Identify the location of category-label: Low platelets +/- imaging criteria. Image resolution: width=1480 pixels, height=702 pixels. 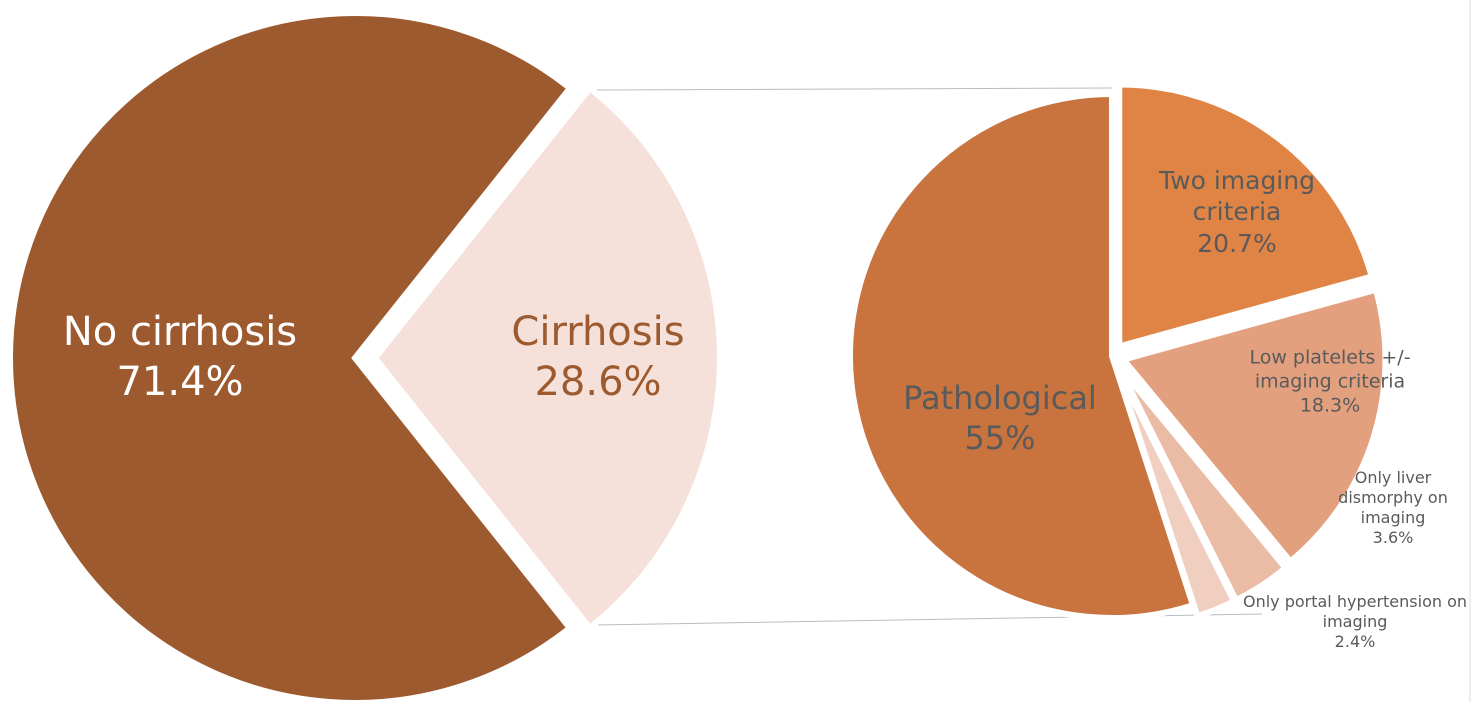
(1330, 369).